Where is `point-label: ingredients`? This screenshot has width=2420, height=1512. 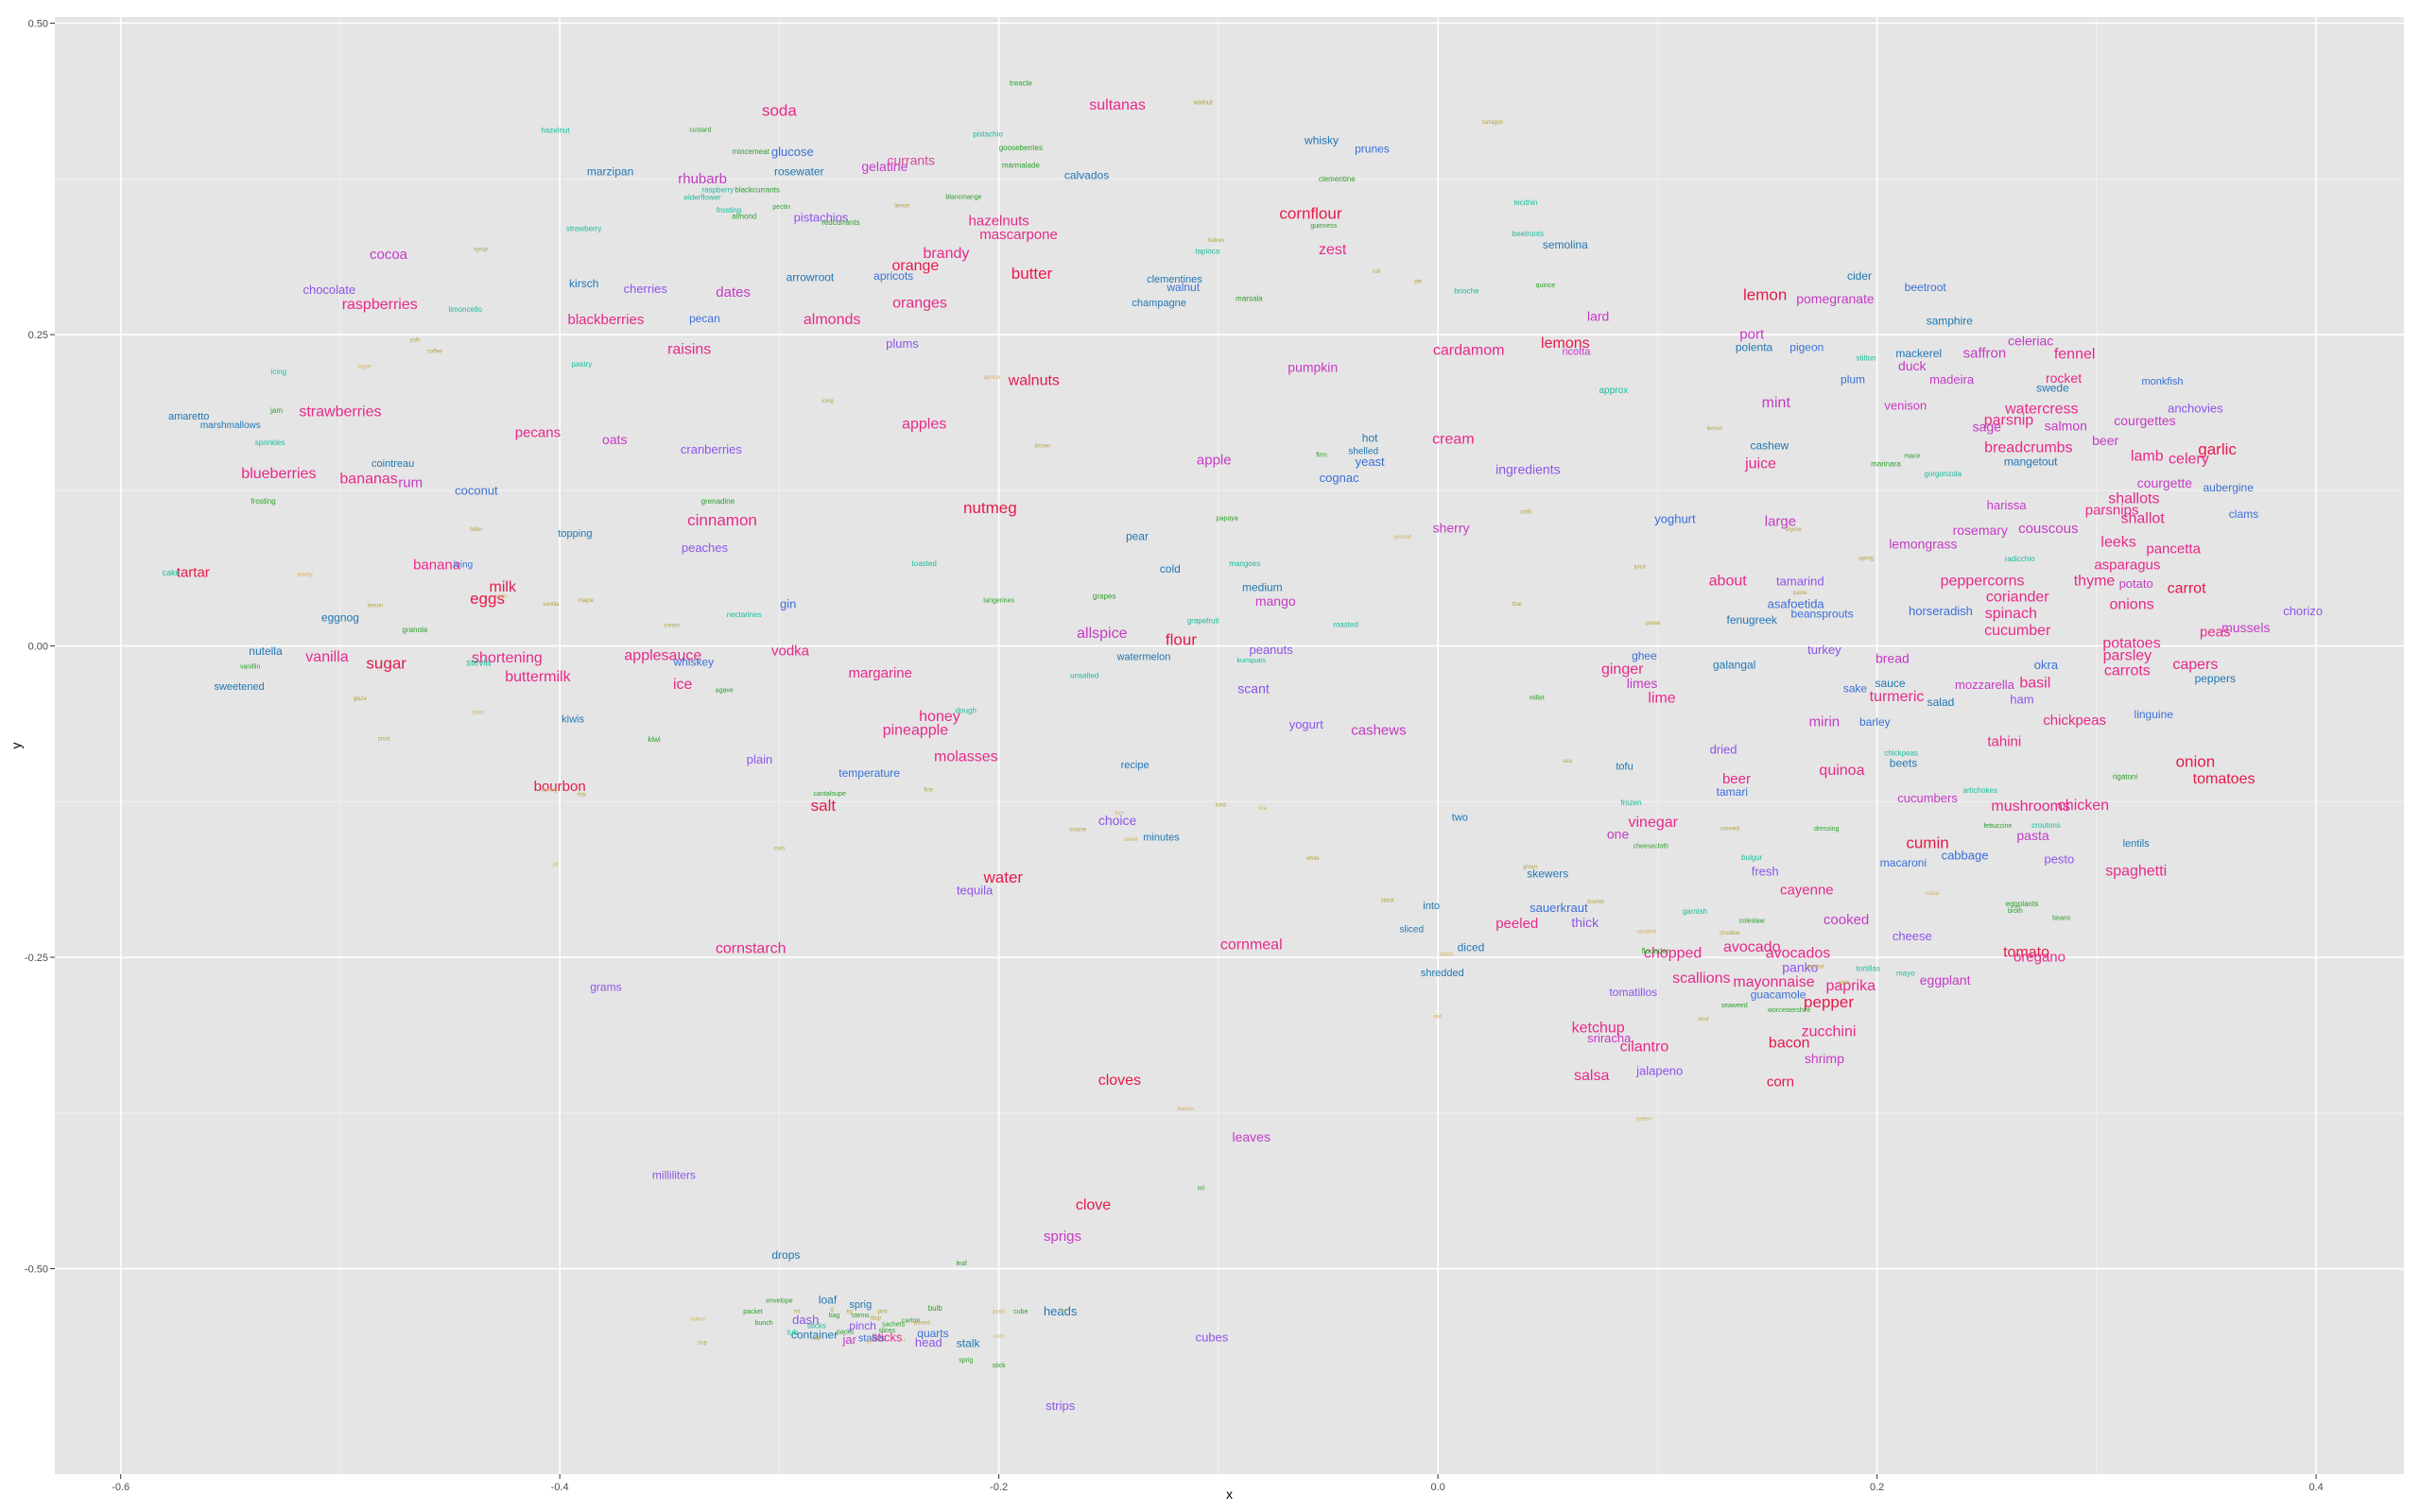 point-label: ingredients is located at coordinates (1528, 468).